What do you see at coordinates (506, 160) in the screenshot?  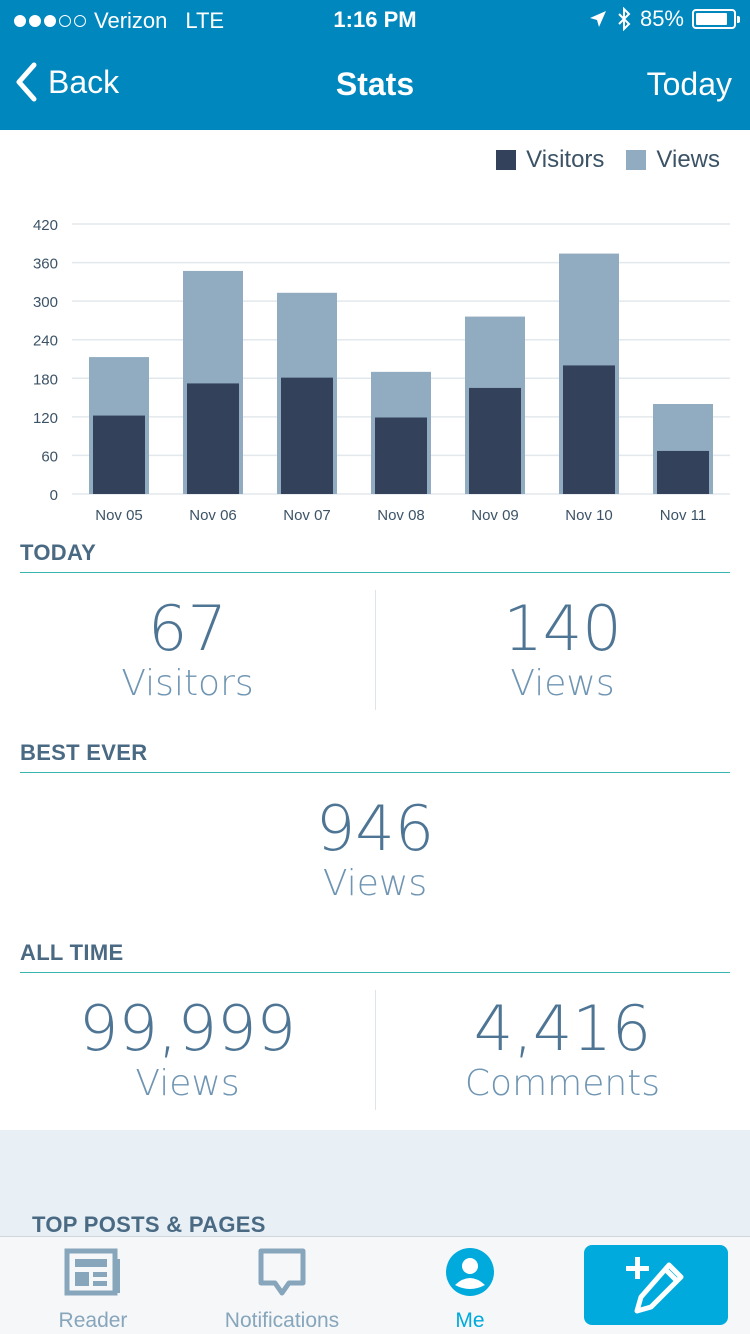 I see `legend-visitors-swatch` at bounding box center [506, 160].